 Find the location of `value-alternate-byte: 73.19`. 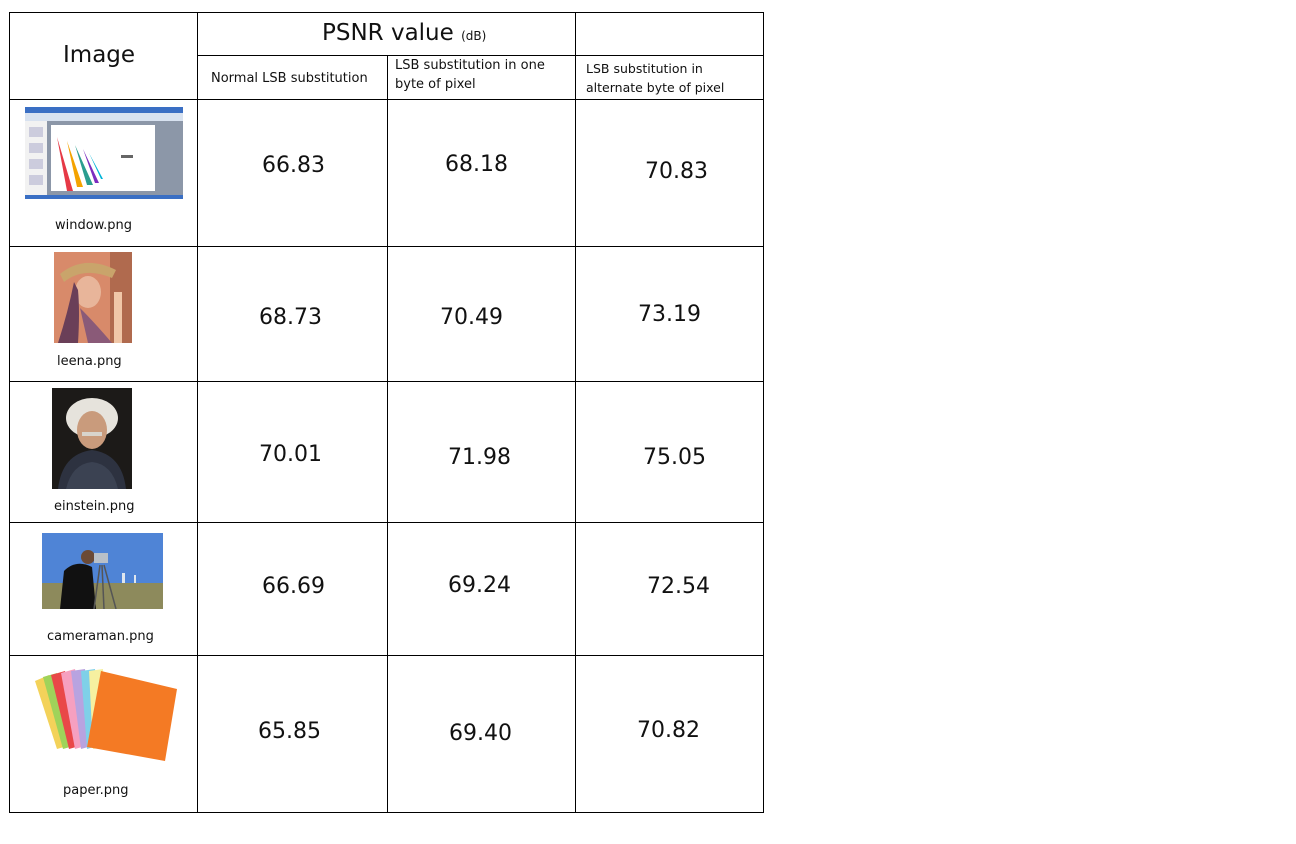

value-alternate-byte: 73.19 is located at coordinates (669, 314).